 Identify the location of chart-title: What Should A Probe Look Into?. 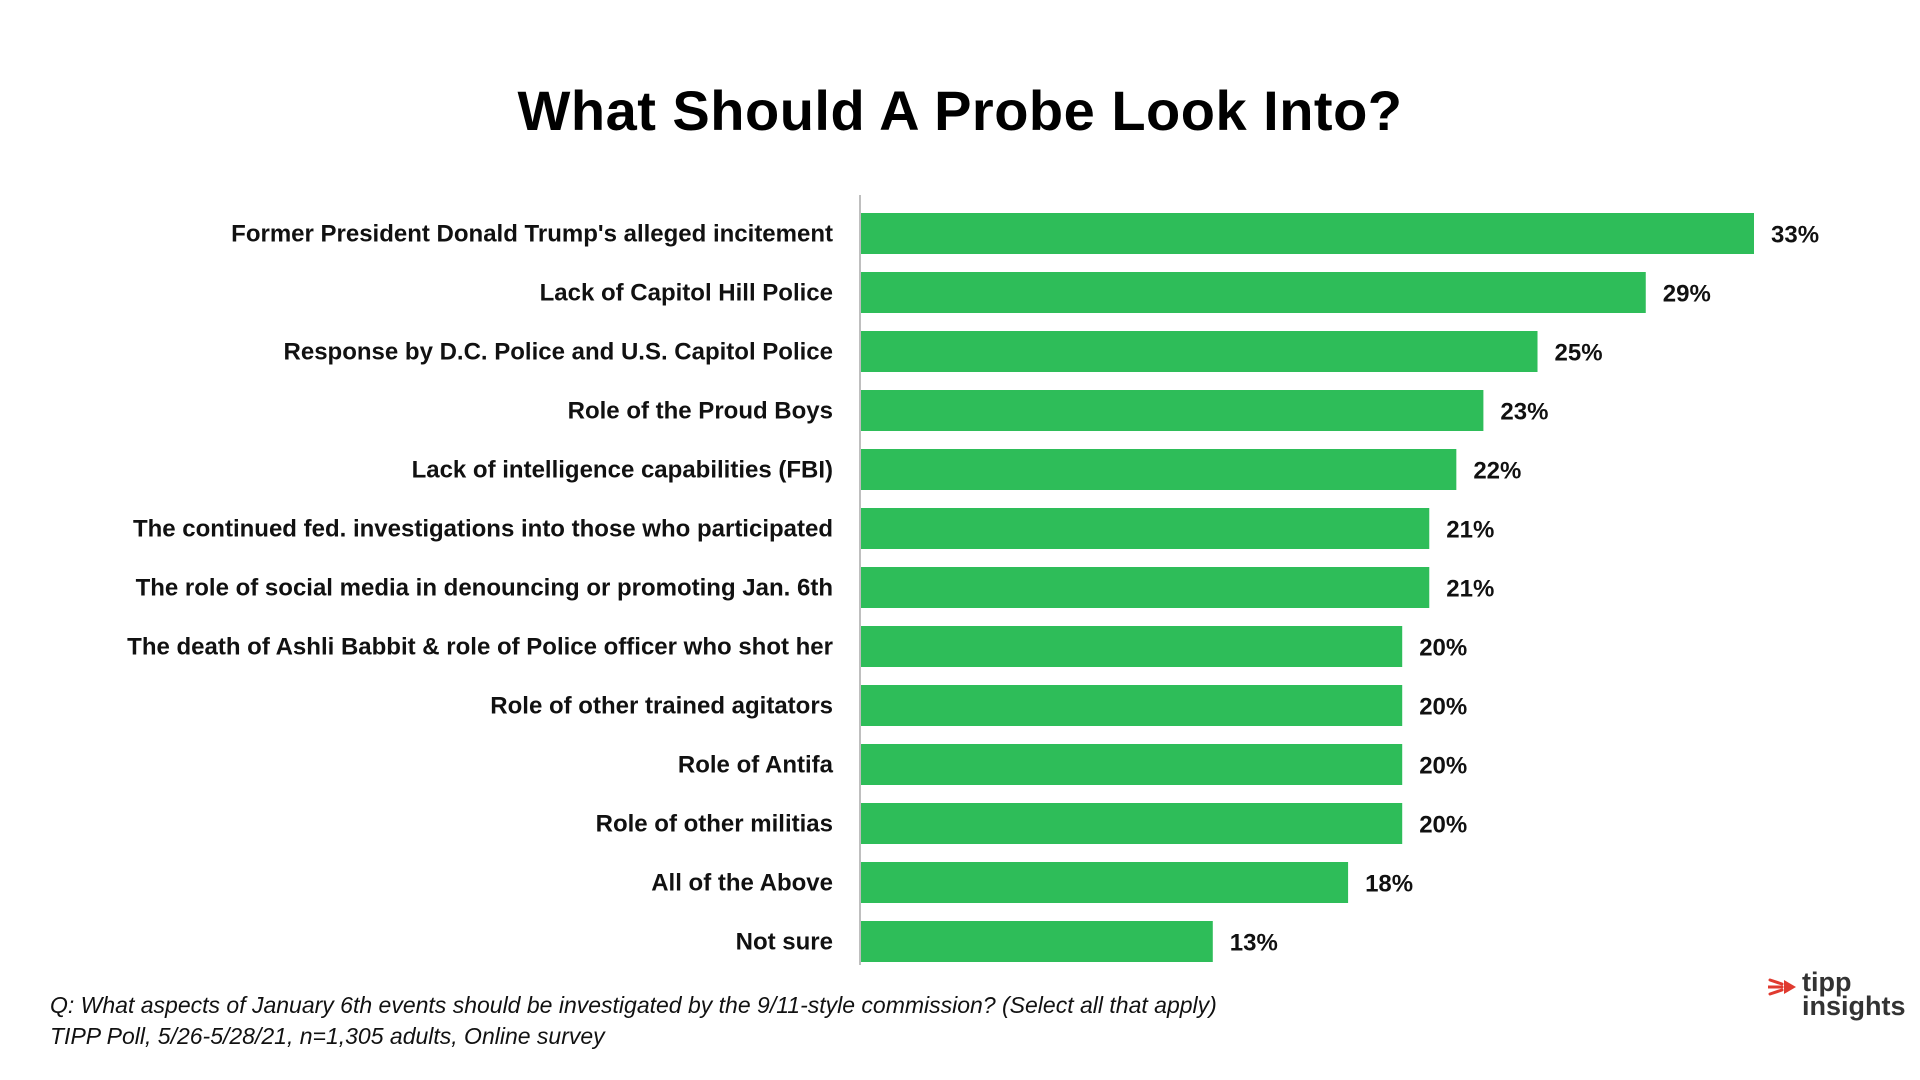
(960, 110).